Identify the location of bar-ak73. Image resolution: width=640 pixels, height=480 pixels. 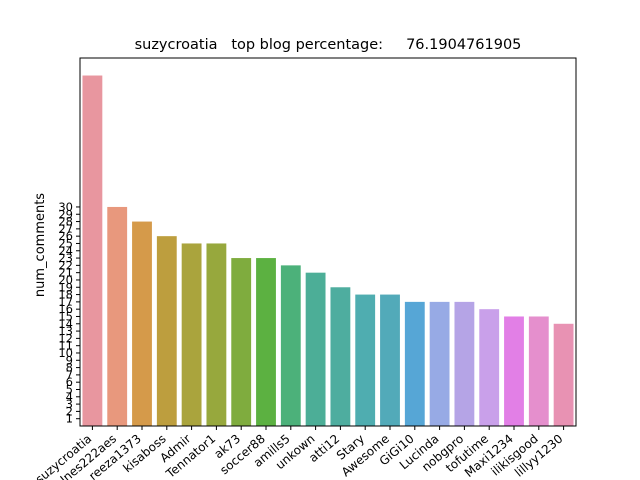
(241, 342).